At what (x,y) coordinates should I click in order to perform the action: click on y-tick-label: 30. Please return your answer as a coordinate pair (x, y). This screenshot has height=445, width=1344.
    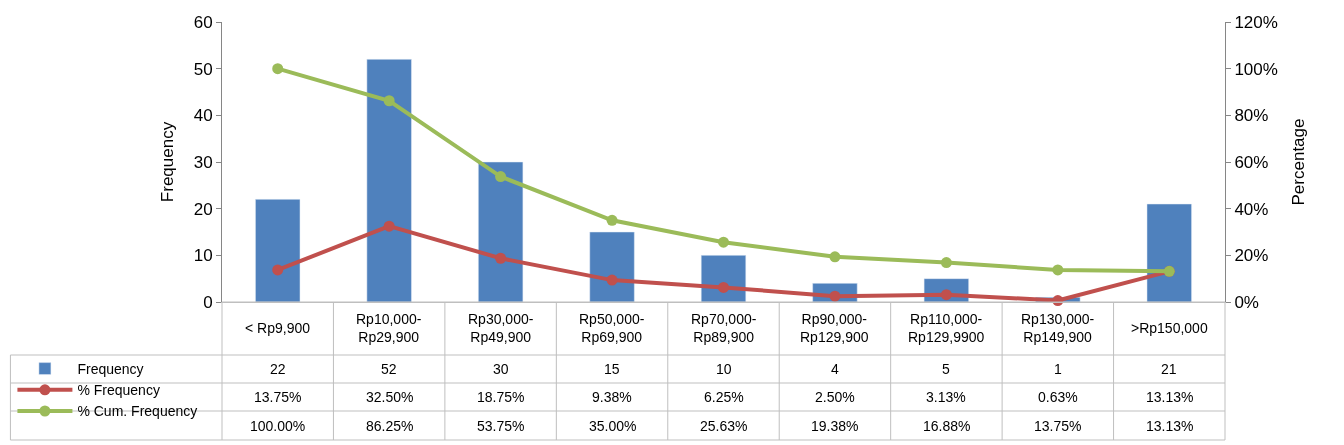
    Looking at the image, I should click on (203, 162).